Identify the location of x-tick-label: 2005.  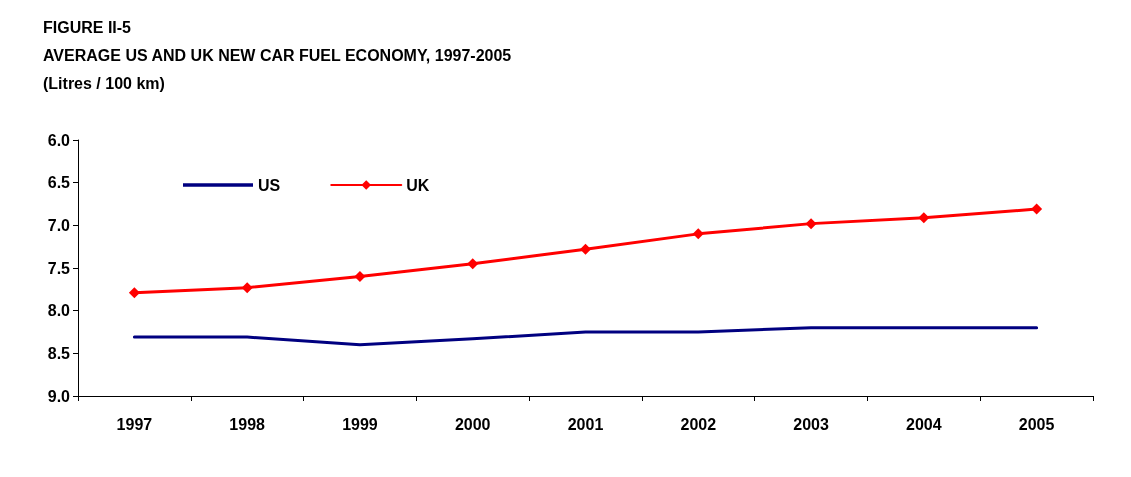
(1036, 424).